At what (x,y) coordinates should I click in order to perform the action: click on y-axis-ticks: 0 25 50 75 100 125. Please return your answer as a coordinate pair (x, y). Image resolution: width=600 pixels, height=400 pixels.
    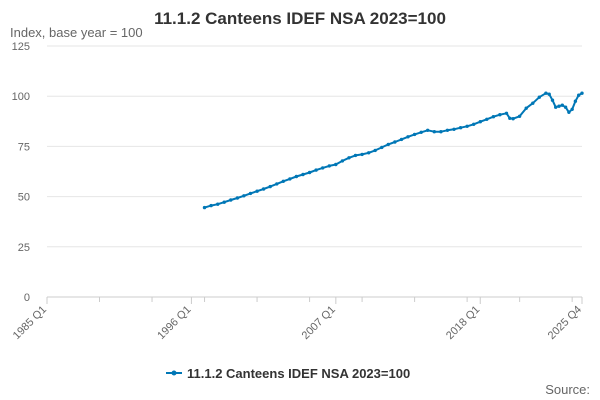
    Looking at the image, I should click on (21, 172).